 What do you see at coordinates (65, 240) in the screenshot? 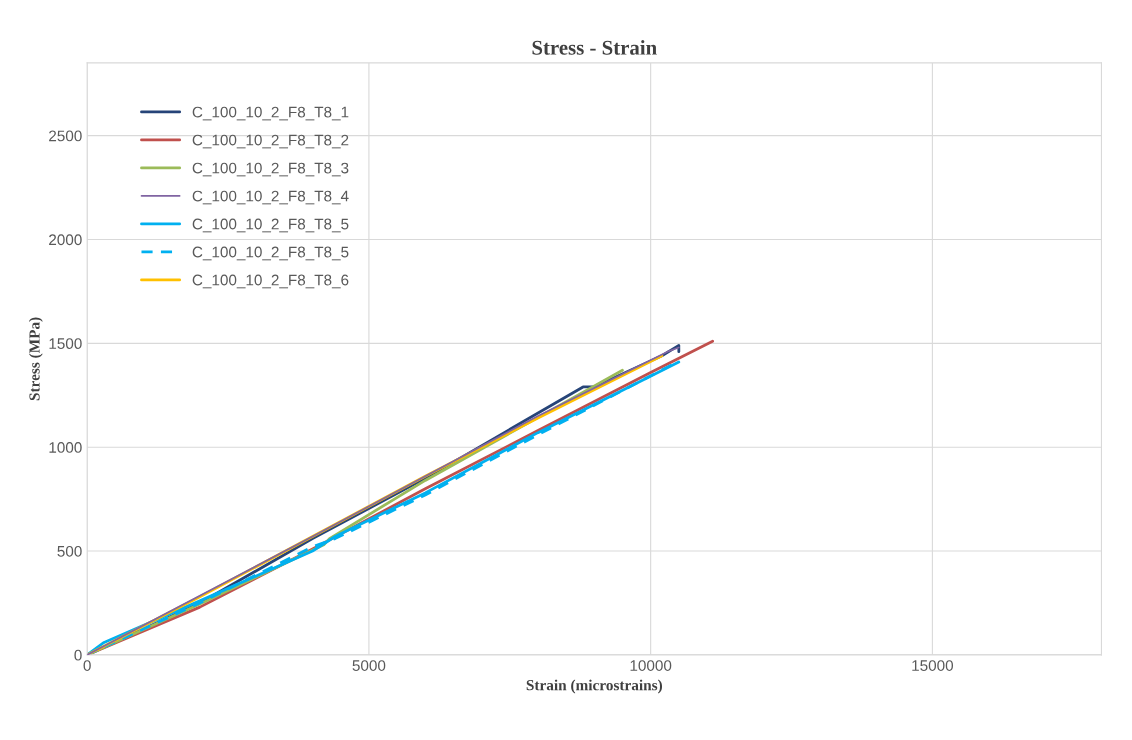
I see `y-tick-label: 2000` at bounding box center [65, 240].